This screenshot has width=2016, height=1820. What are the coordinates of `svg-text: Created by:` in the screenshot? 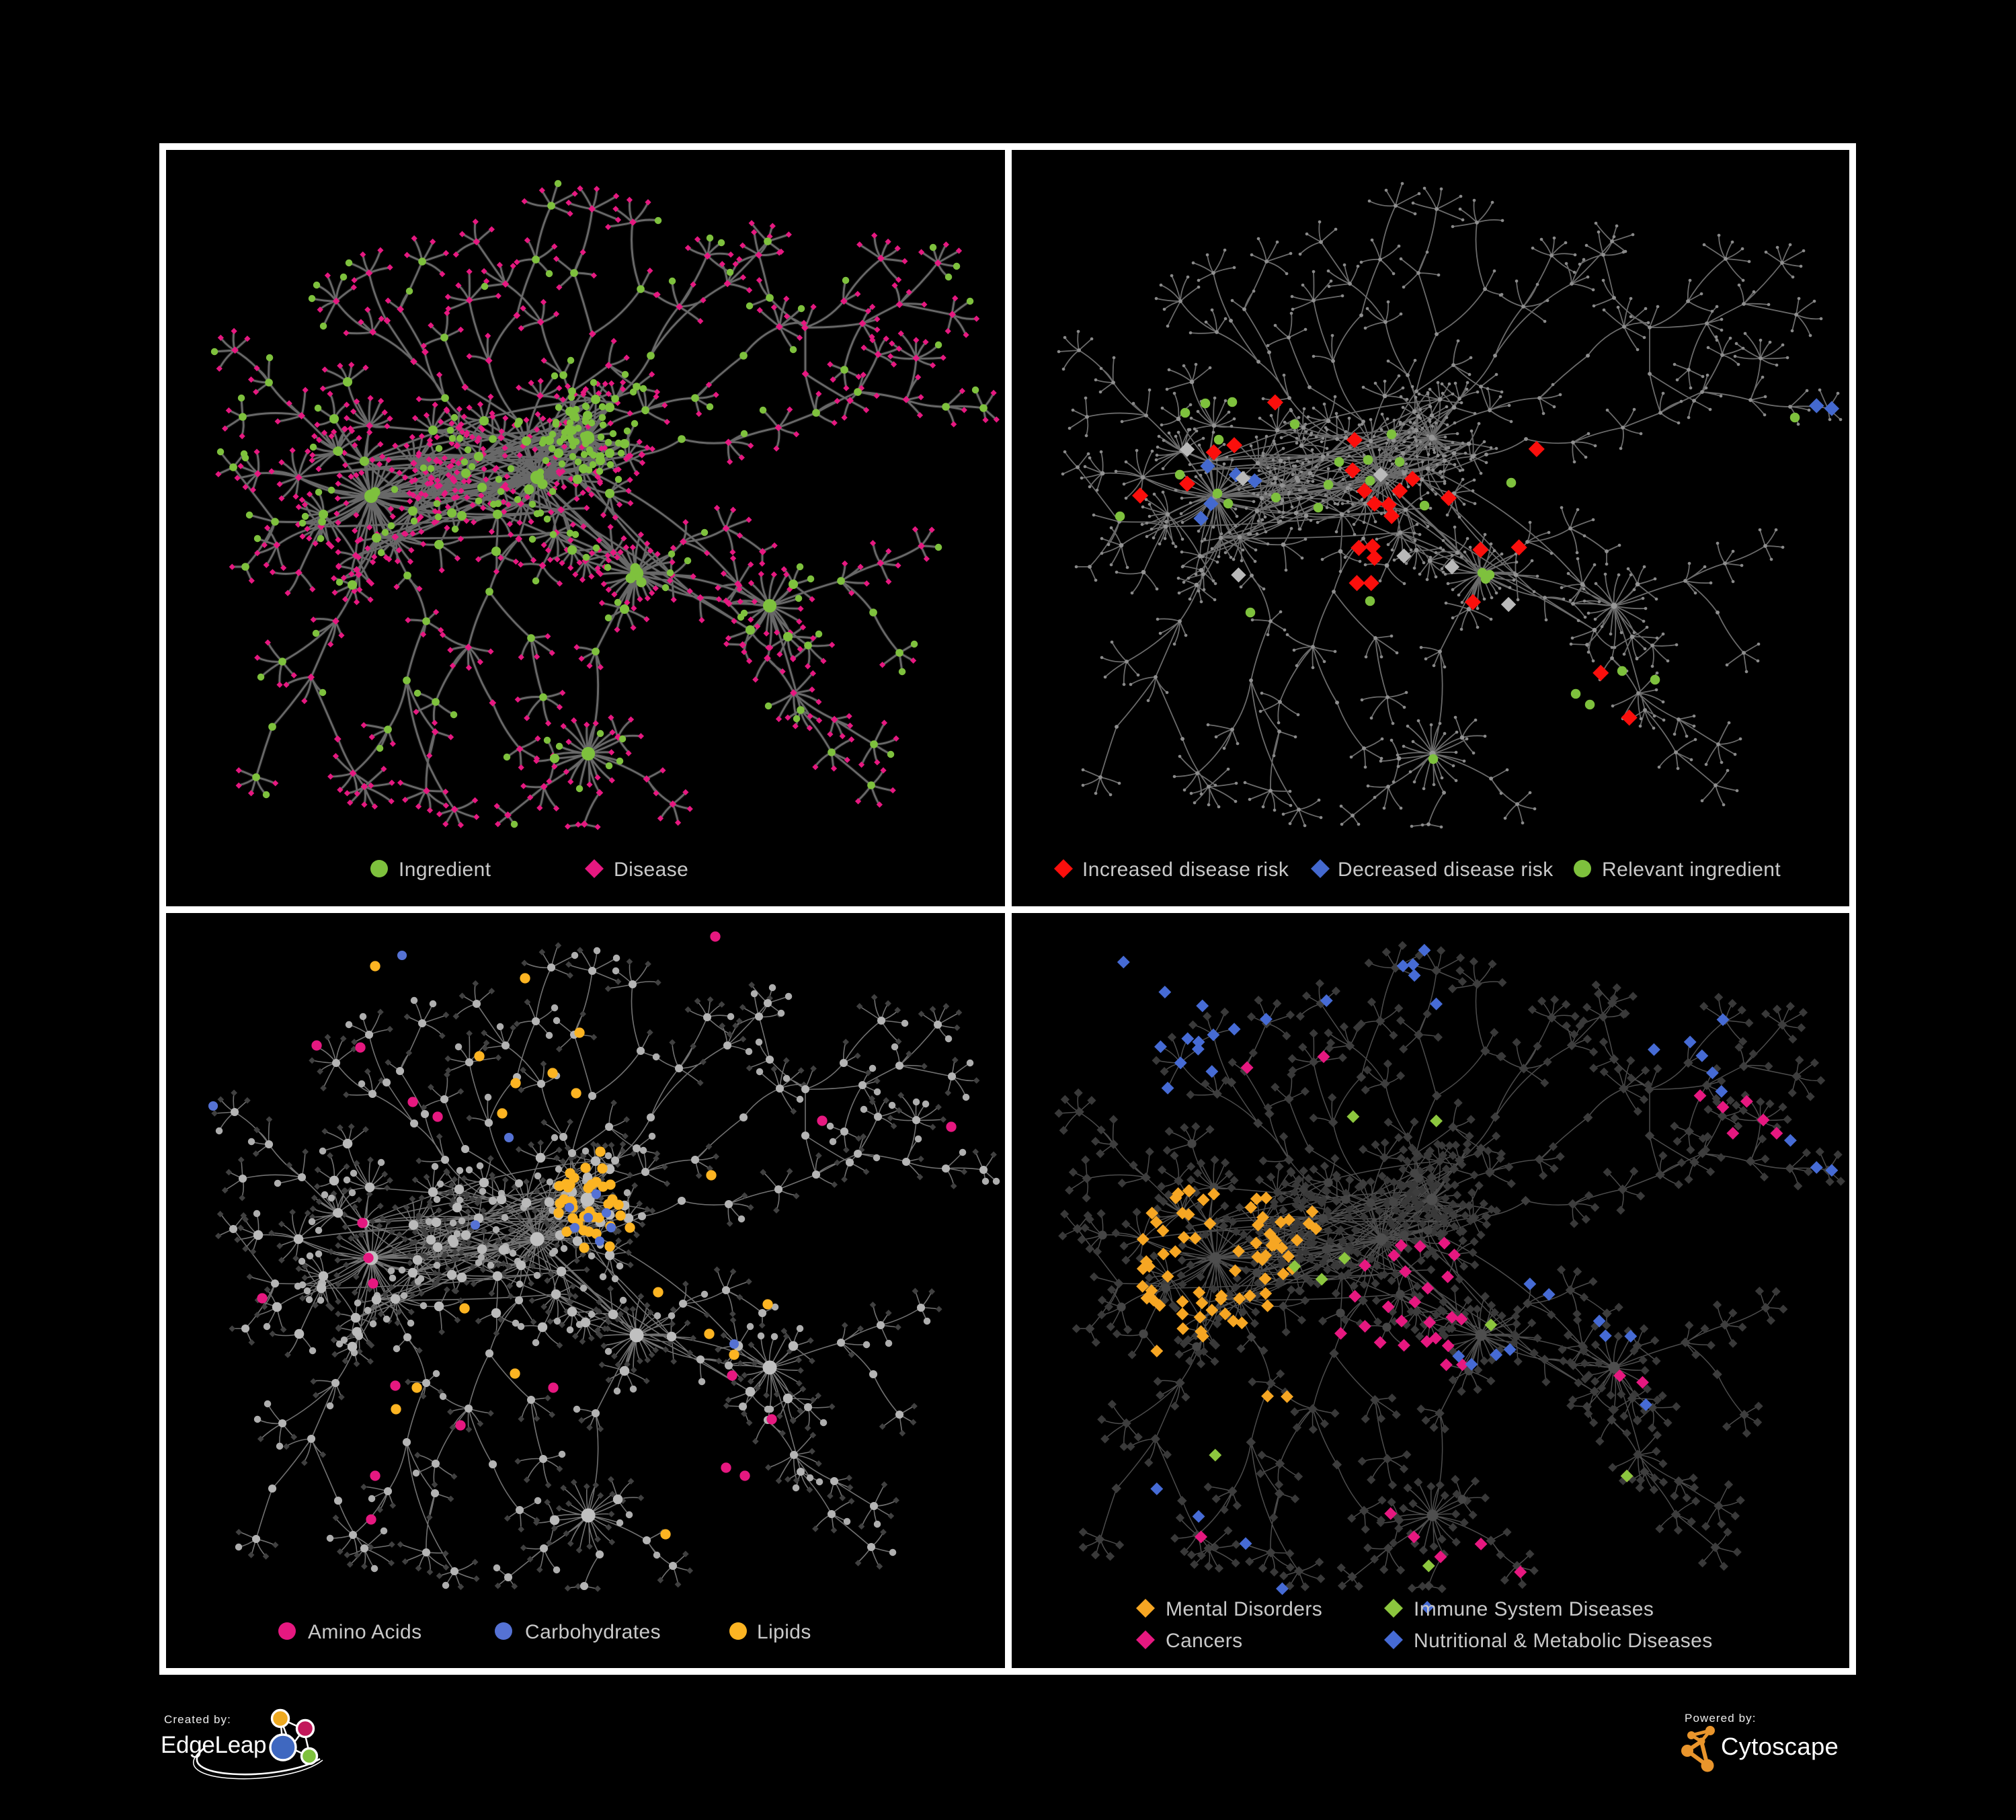 It's located at (197, 1719).